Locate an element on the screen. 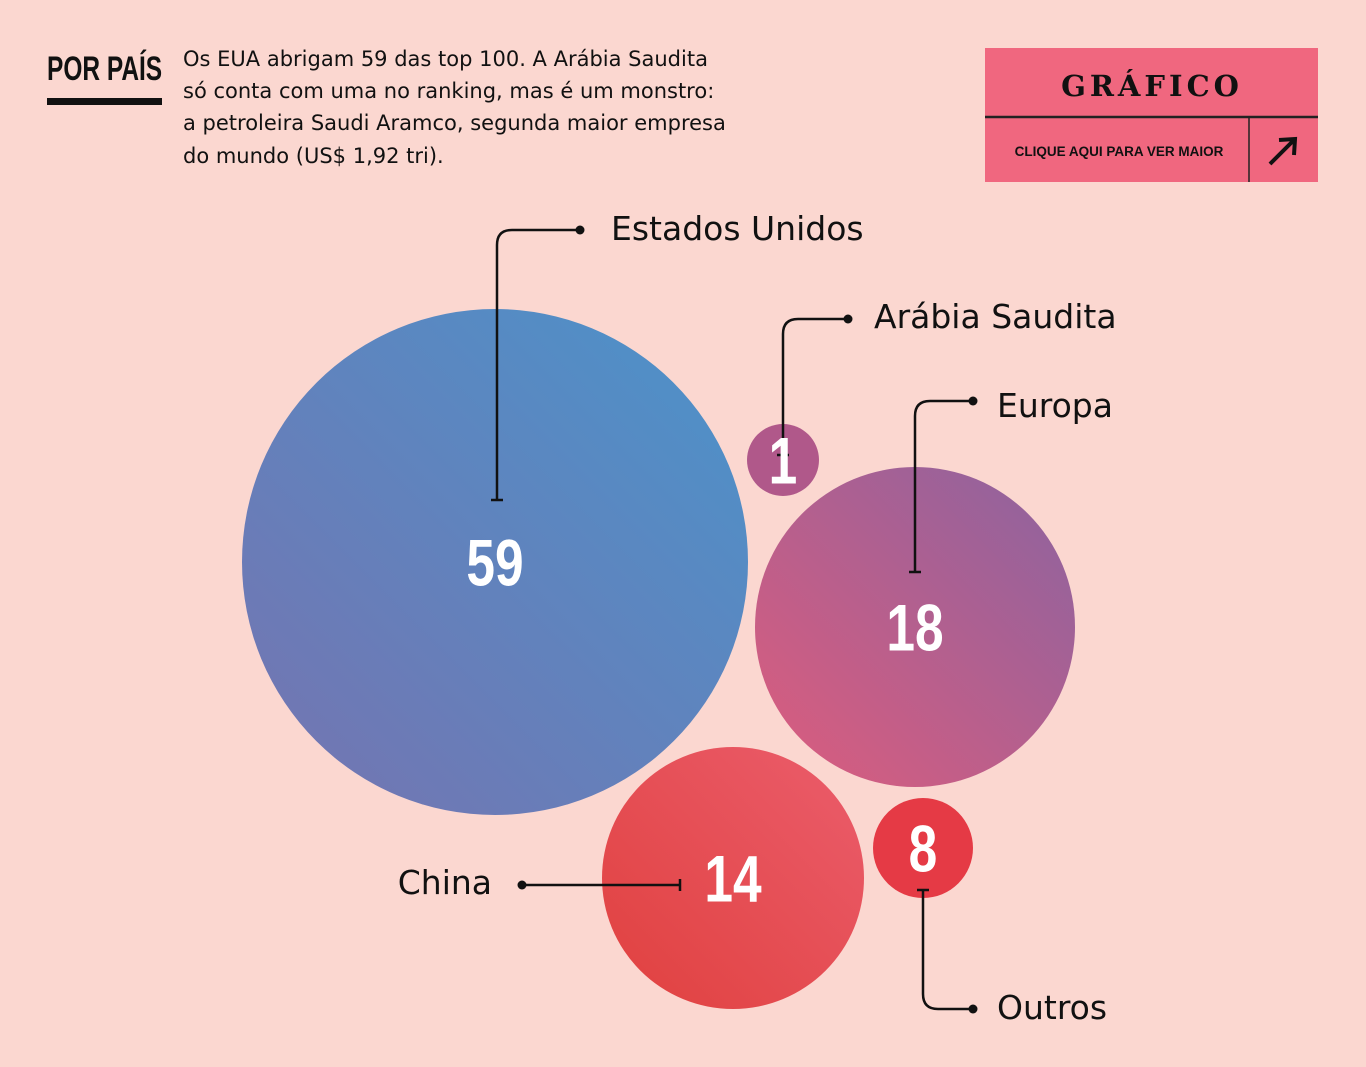 The height and width of the screenshot is (1067, 1366). tag-underline is located at coordinates (104, 101).